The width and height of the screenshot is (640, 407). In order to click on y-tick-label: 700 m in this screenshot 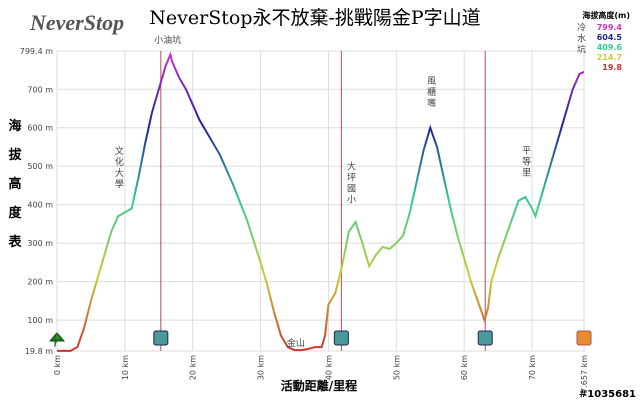, I will do `click(40, 89)`.